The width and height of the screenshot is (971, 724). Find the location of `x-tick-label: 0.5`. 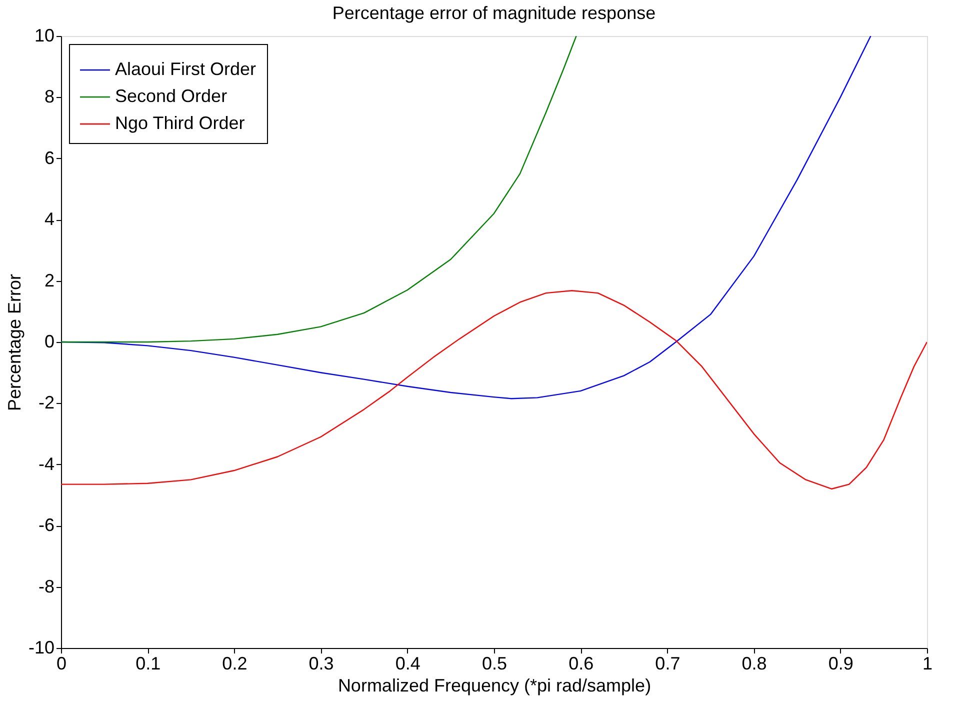

x-tick-label: 0.5 is located at coordinates (495, 664).